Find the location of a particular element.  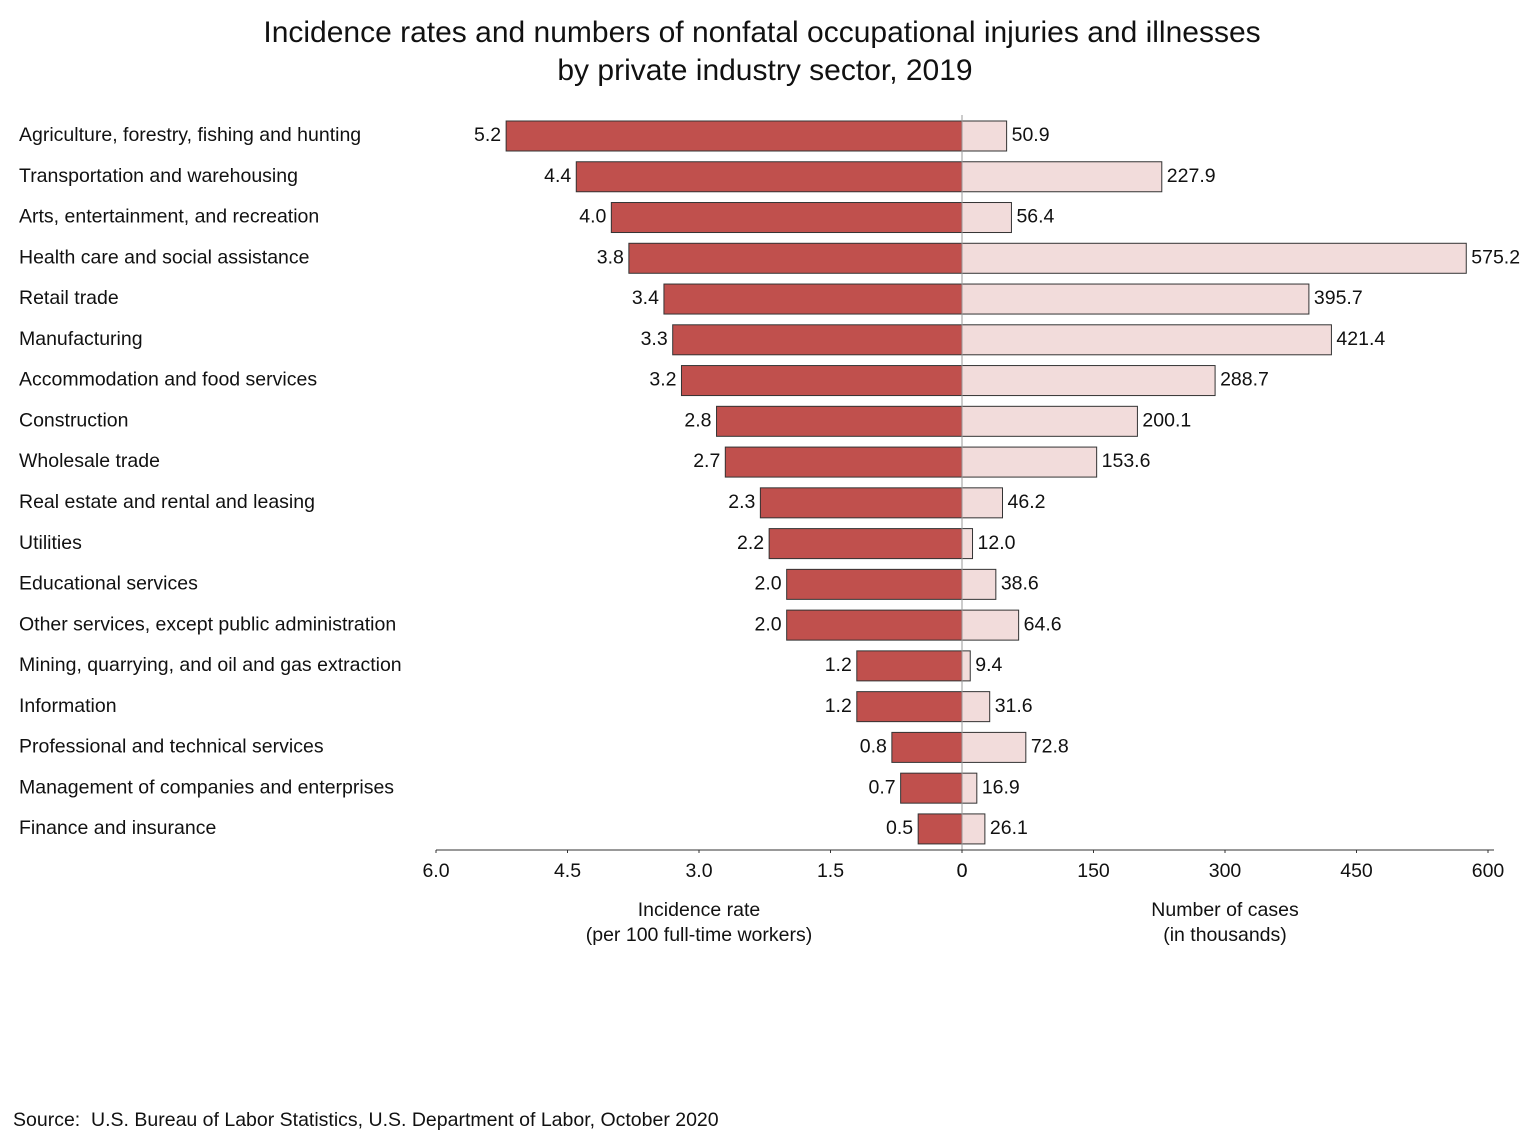

value-label: 153.6 is located at coordinates (1126, 461).